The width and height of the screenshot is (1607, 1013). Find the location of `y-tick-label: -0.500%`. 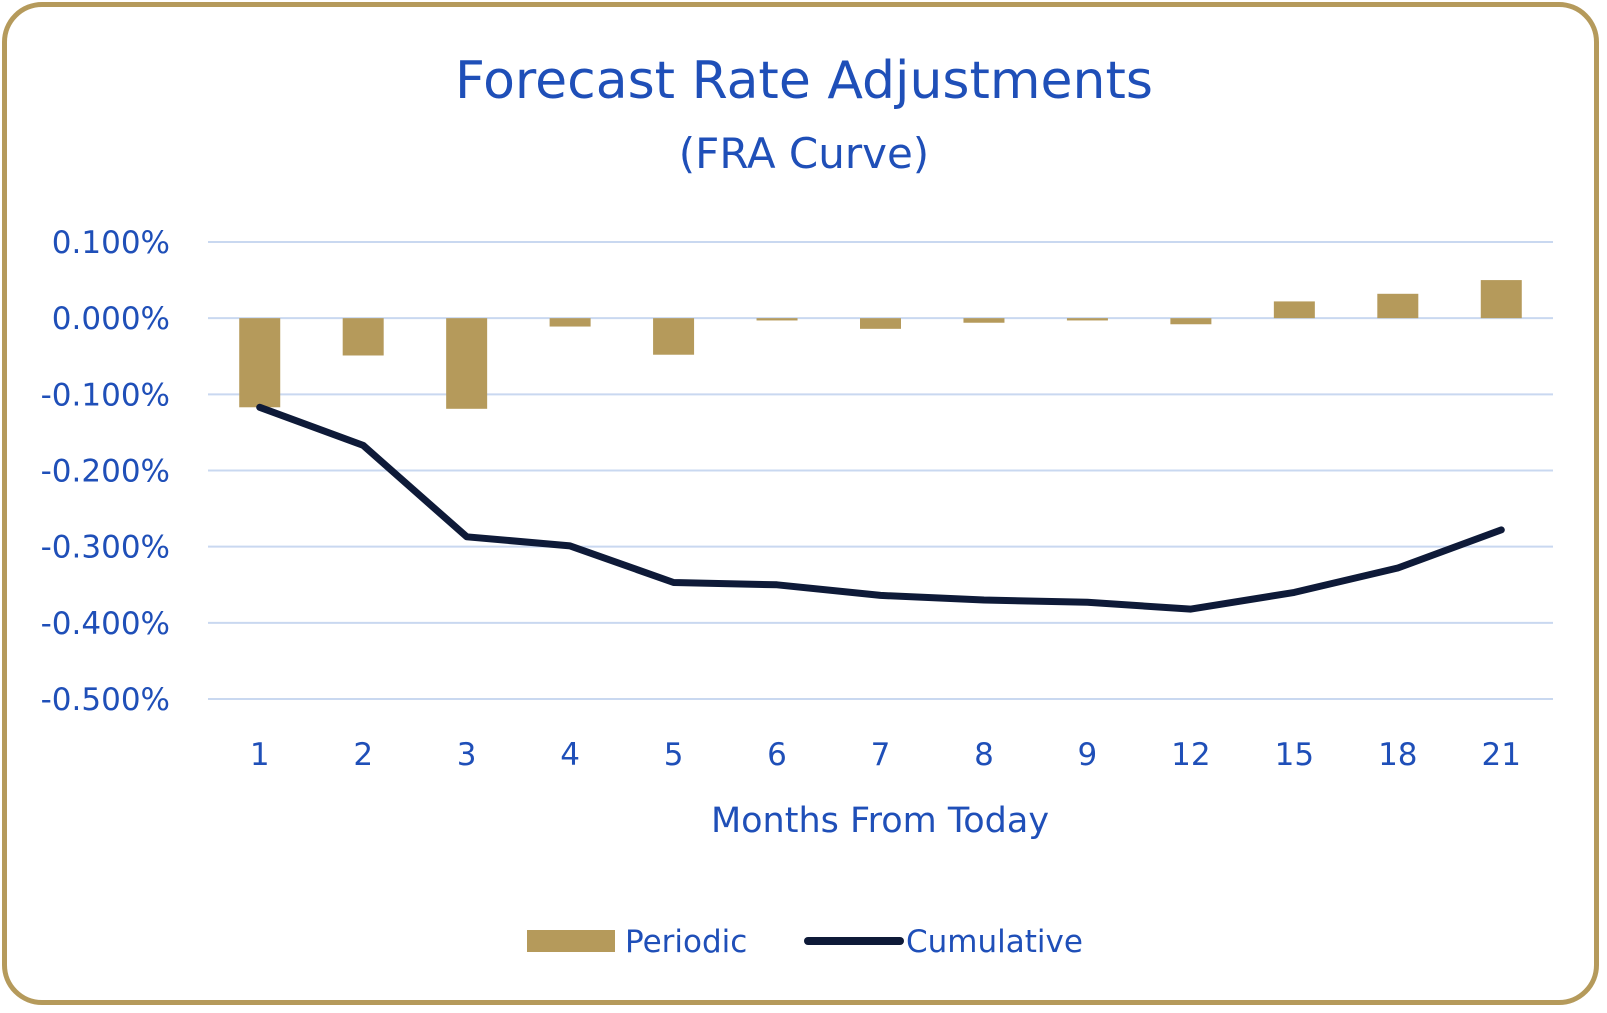

y-tick-label: -0.500% is located at coordinates (105, 700).